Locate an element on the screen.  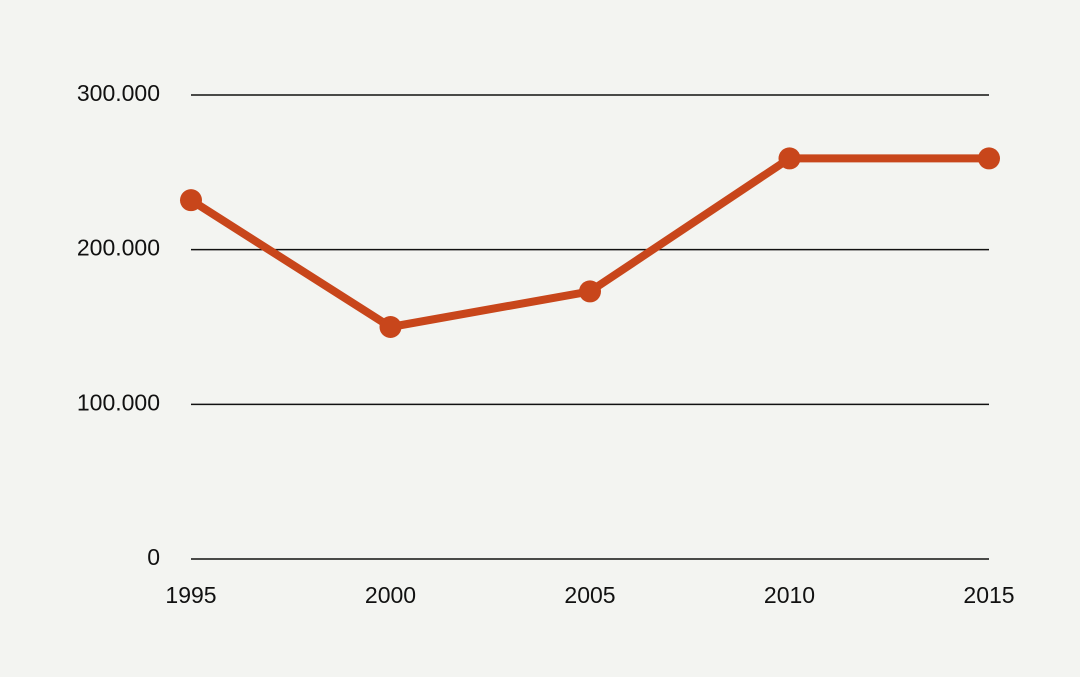
x-tick-label: 2000 is located at coordinates (390, 595).